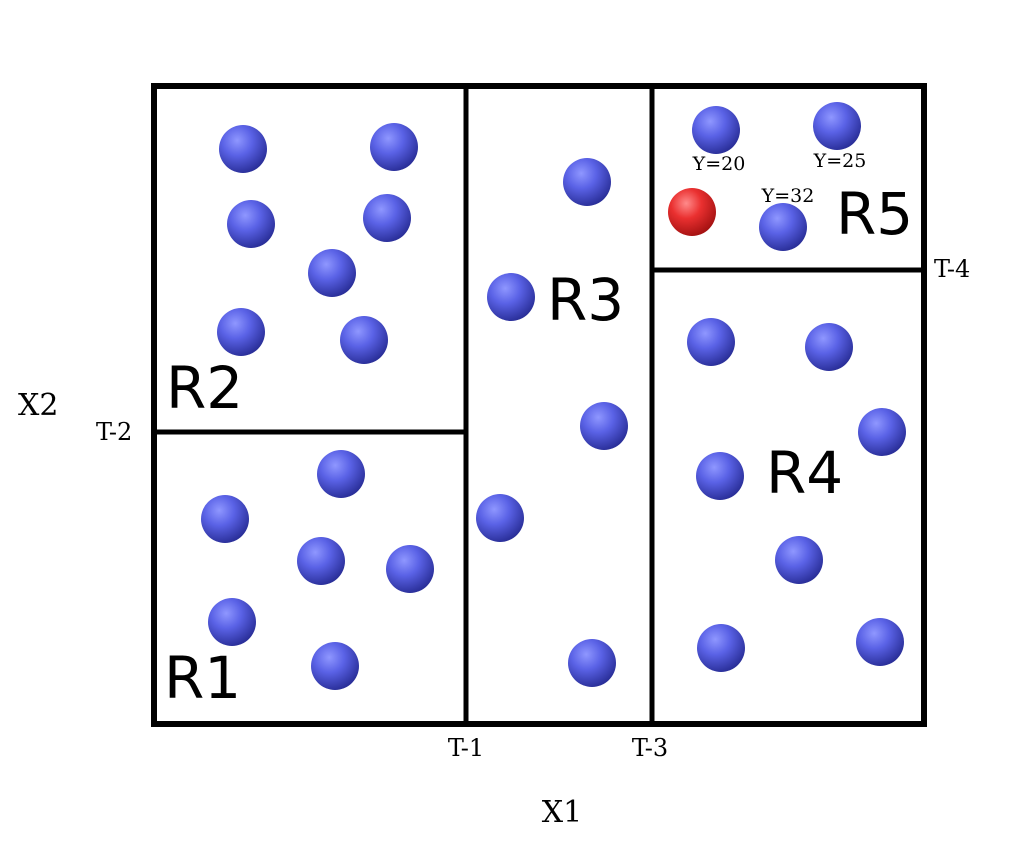  I want to click on region-label-r2: R2, so click(204, 388).